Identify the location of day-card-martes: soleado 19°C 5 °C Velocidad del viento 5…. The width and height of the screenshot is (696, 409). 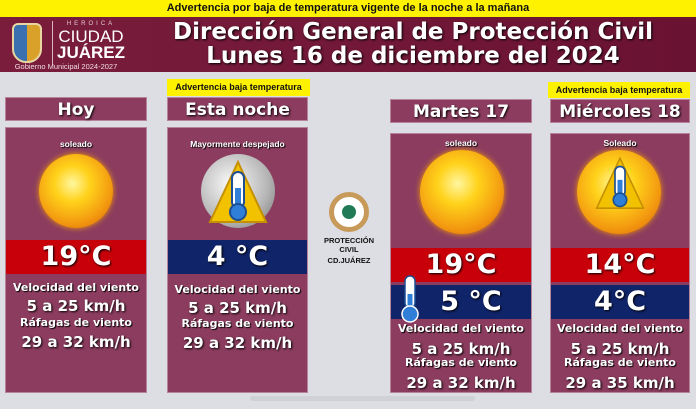
(461, 263).